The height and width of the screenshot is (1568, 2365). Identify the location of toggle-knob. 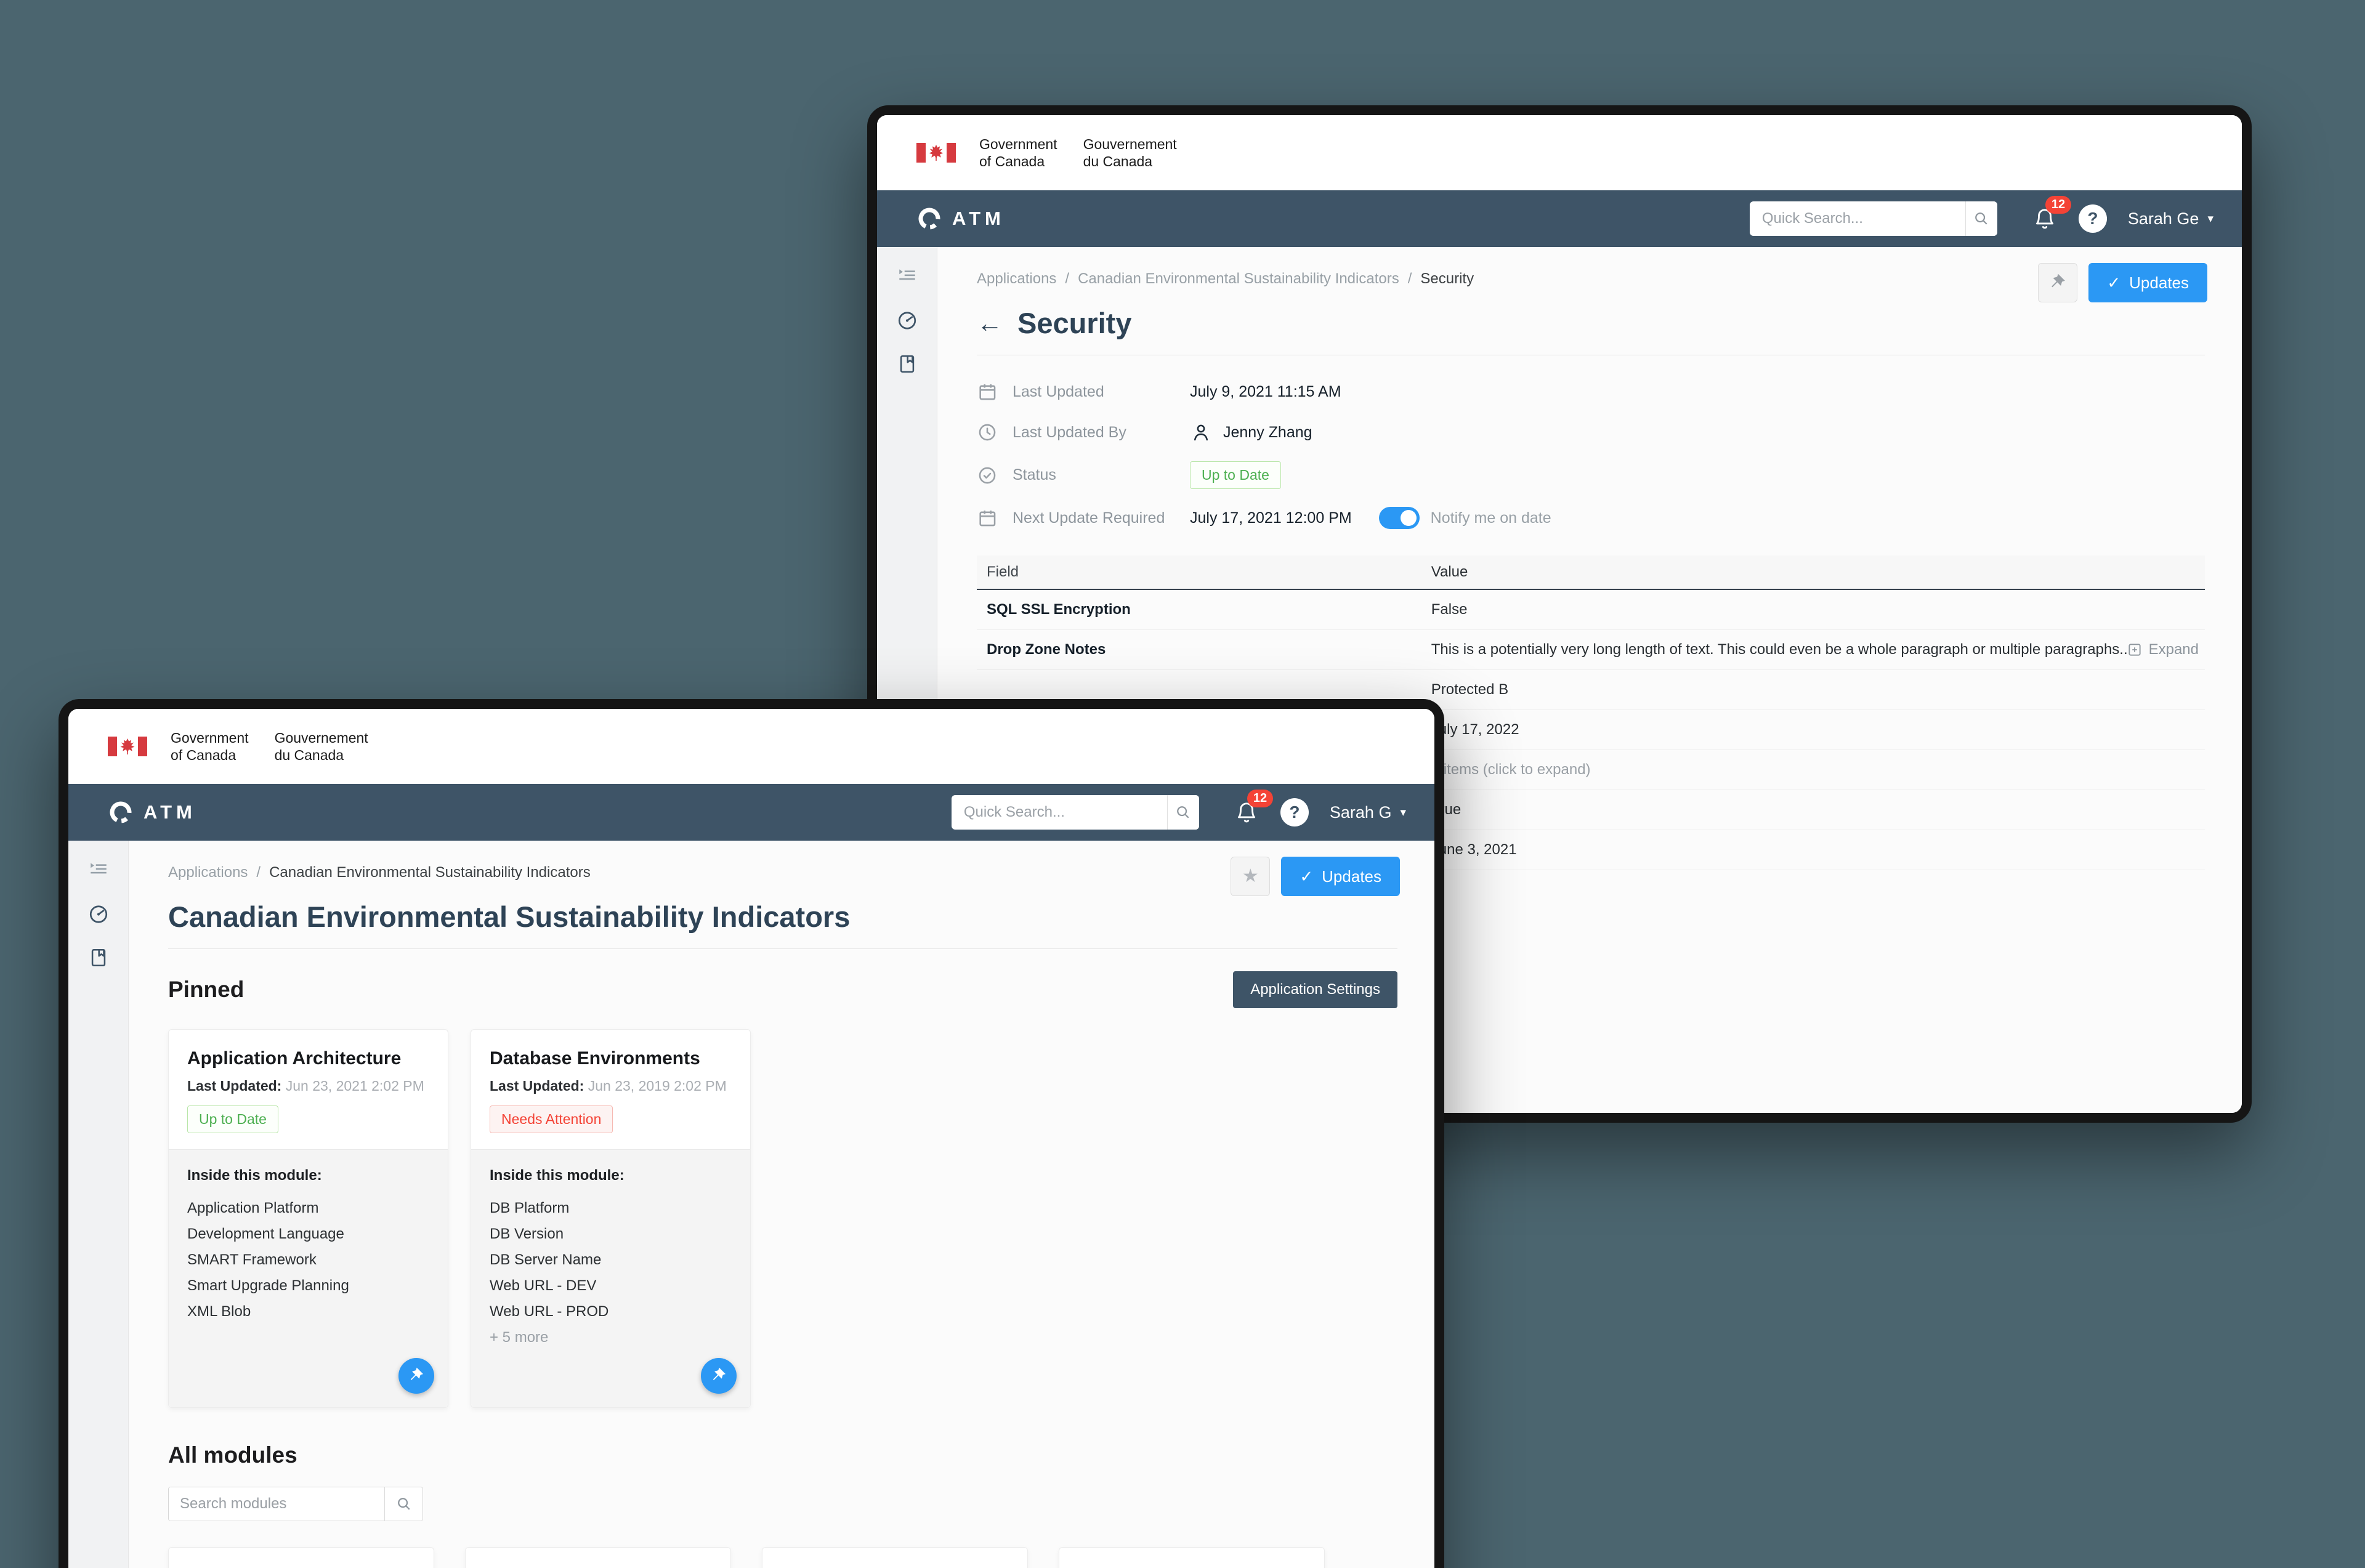
(1408, 518).